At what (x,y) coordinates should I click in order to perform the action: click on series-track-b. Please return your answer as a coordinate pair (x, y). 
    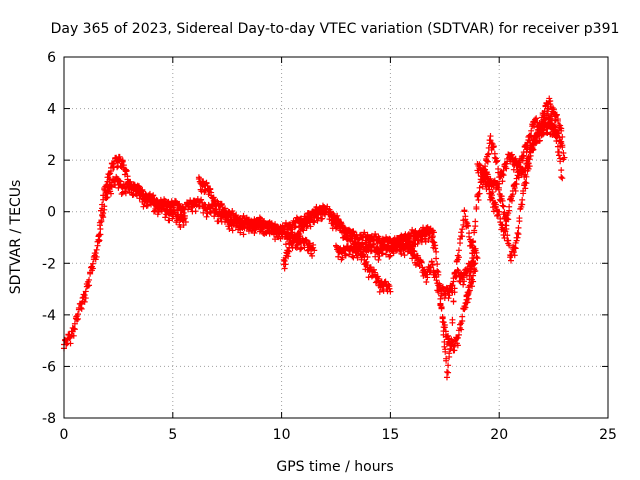
    Looking at the image, I should click on (142, 199).